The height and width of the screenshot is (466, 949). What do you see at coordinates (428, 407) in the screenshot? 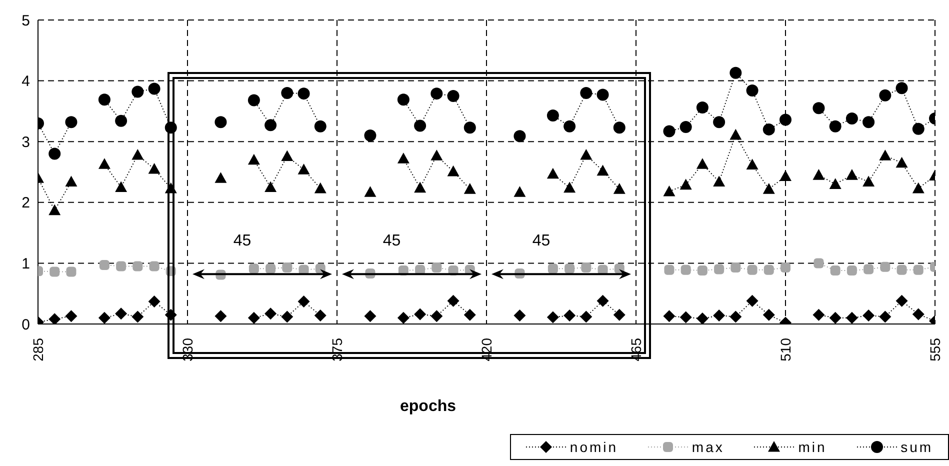
I see `x-axis-title: epochs` at bounding box center [428, 407].